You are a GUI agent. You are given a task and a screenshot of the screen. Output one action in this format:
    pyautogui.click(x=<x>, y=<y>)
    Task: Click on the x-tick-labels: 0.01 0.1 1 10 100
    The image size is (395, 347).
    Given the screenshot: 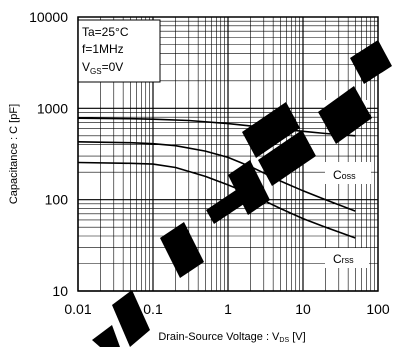 What is the action you would take?
    pyautogui.click(x=227, y=309)
    